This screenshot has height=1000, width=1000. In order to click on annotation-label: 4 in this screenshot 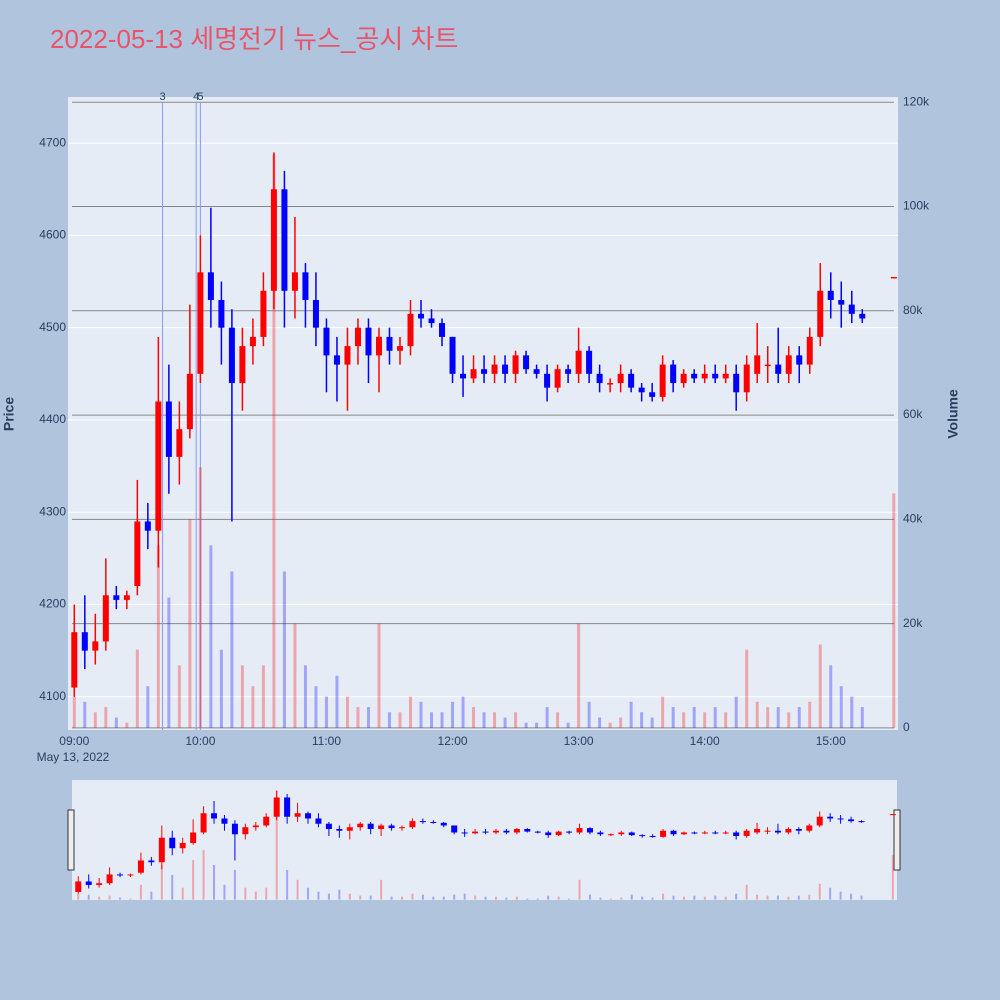, I will do `click(196, 97)`.